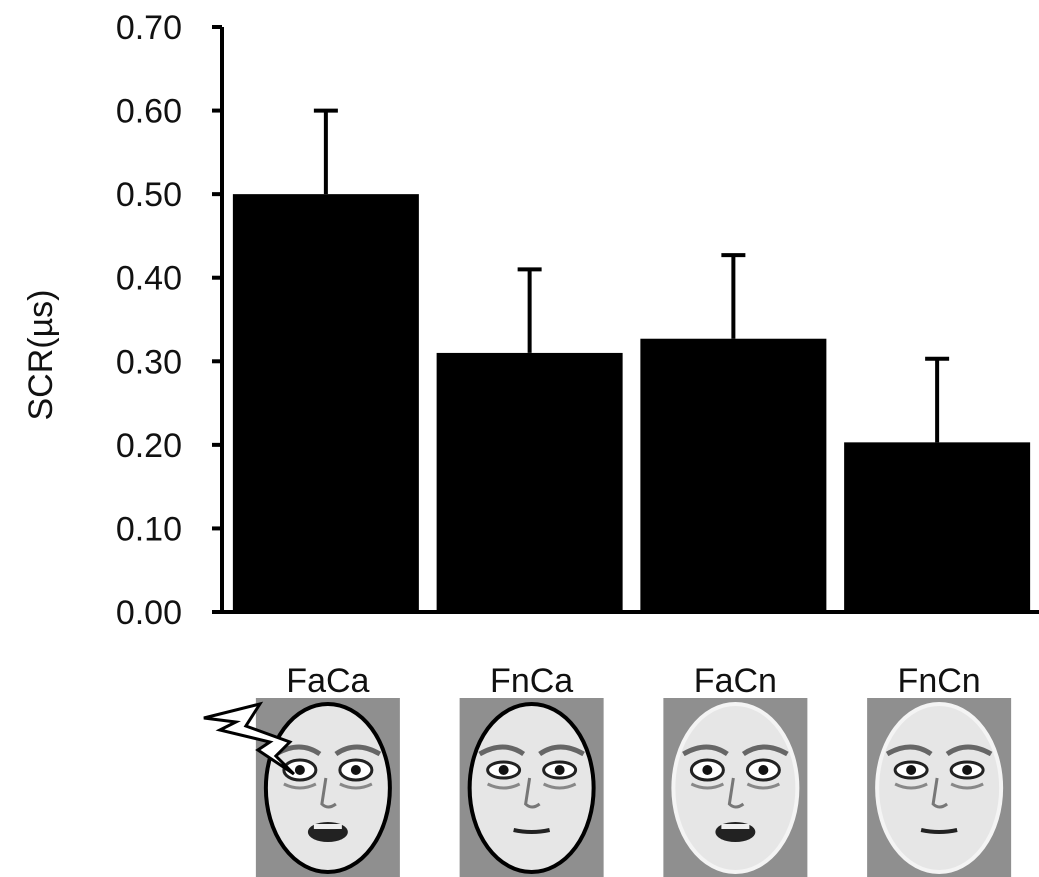  Describe the element at coordinates (733, 475) in the screenshot. I see `bar-facn` at that location.